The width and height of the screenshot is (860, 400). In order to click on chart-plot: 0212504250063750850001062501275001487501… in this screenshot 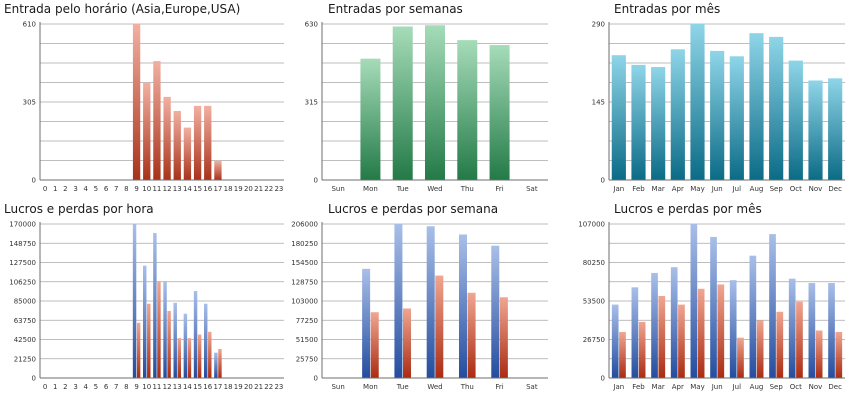, I will do `click(146, 306)`.